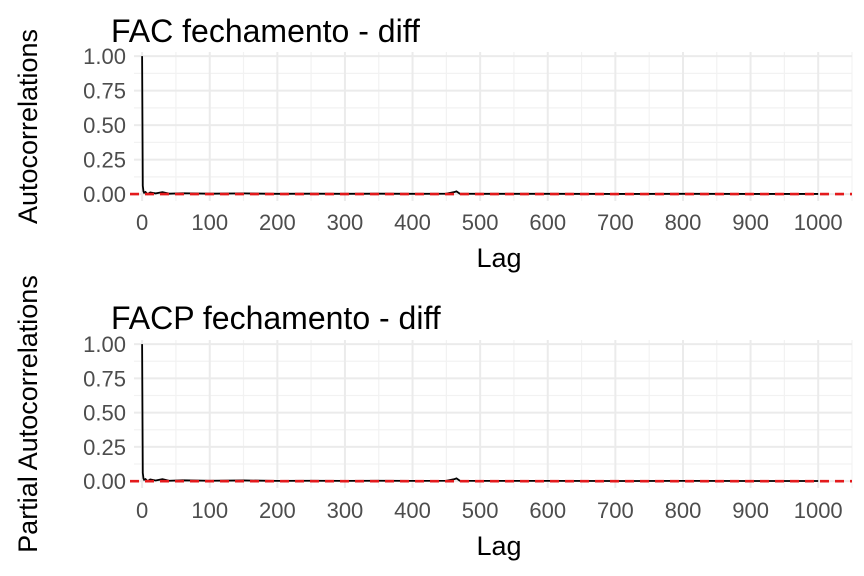 The image size is (864, 576). I want to click on y-axis-title: Partial Autocorrelations, so click(28, 414).